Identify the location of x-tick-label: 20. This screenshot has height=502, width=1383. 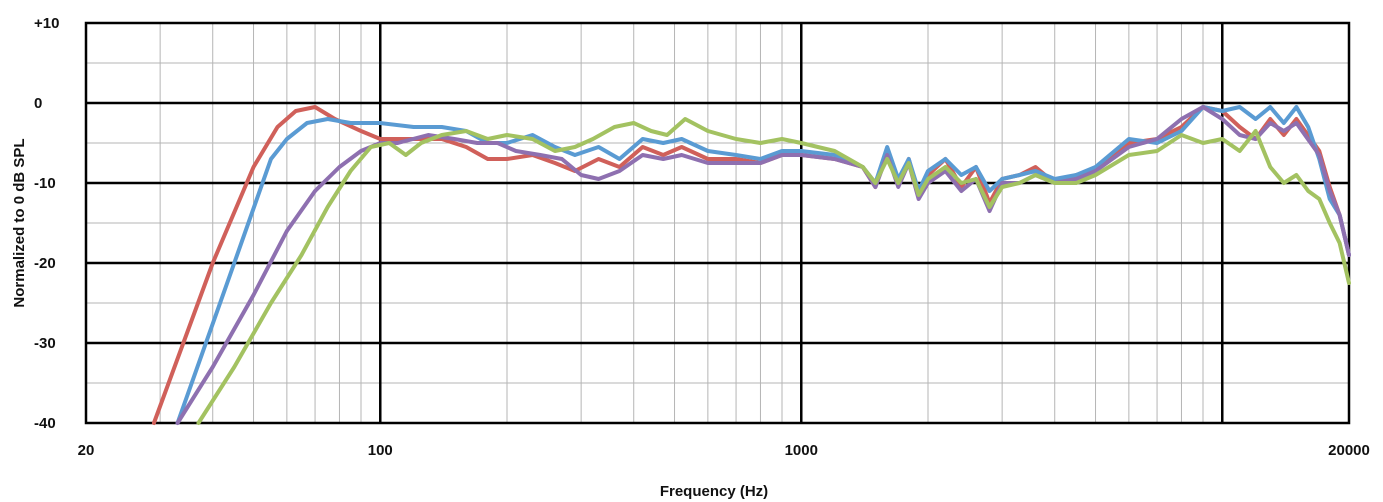
(86, 450).